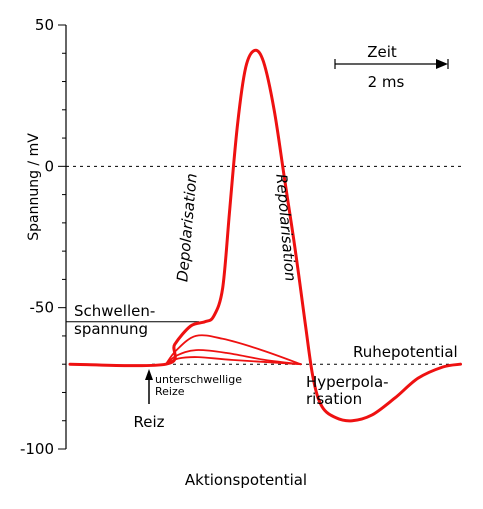 Image resolution: width=483 pixels, height=509 pixels. I want to click on subthreshold-label-line1: unterschwellige, so click(198, 379).